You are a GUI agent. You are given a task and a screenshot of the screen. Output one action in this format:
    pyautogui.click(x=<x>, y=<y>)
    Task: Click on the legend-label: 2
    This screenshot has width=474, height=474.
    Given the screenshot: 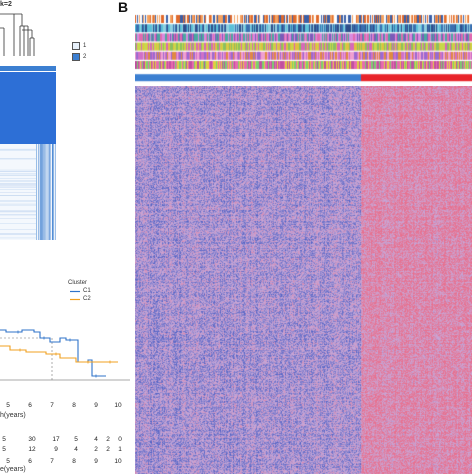 What is the action you would take?
    pyautogui.click(x=85, y=57)
    